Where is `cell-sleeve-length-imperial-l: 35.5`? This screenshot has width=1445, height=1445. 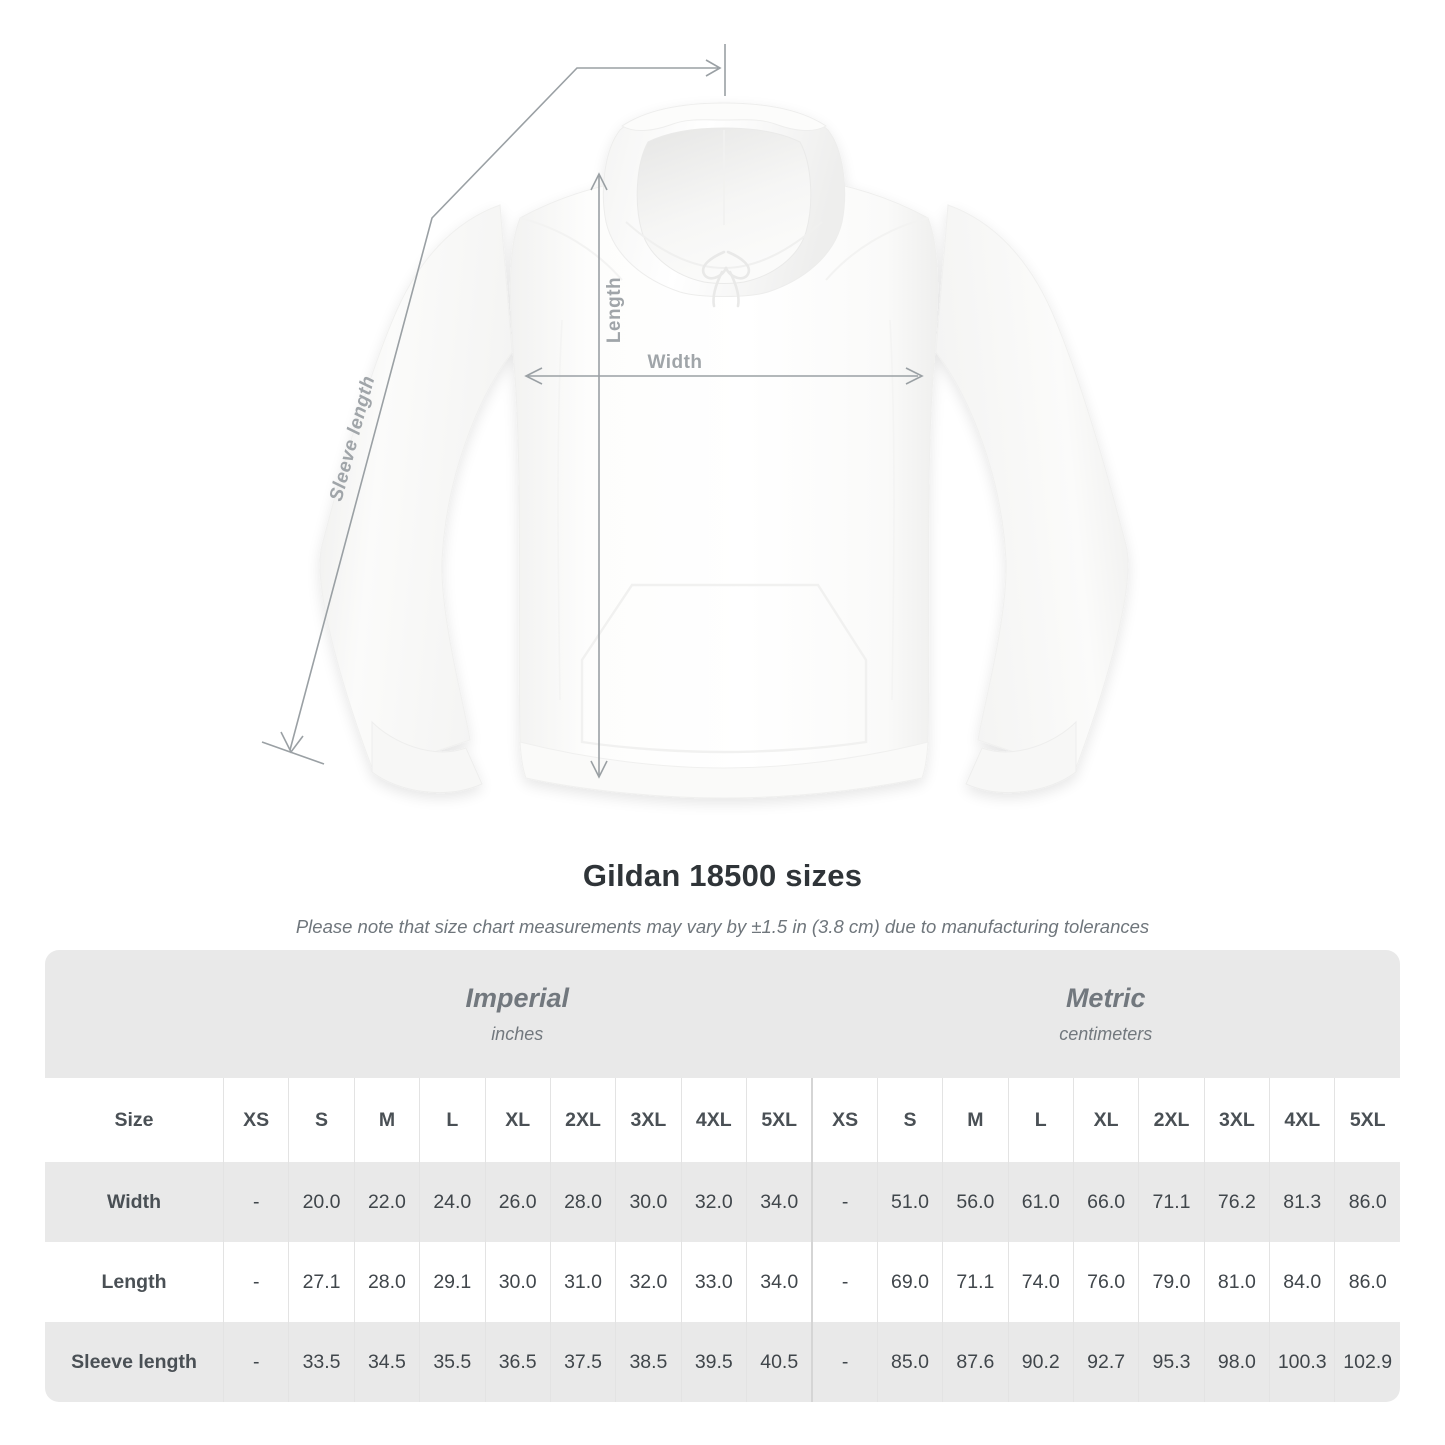 cell-sleeve-length-imperial-l: 35.5 is located at coordinates (452, 1362).